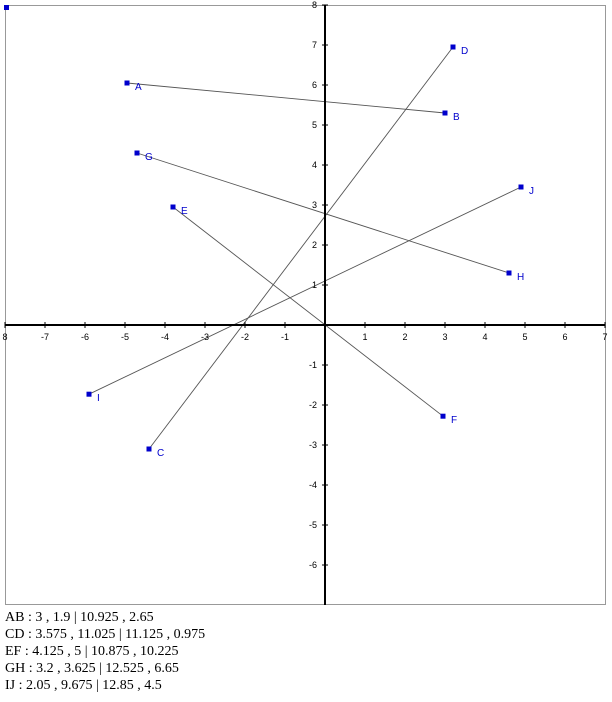 This screenshot has height=702, width=612. I want to click on point-g, so click(137, 153).